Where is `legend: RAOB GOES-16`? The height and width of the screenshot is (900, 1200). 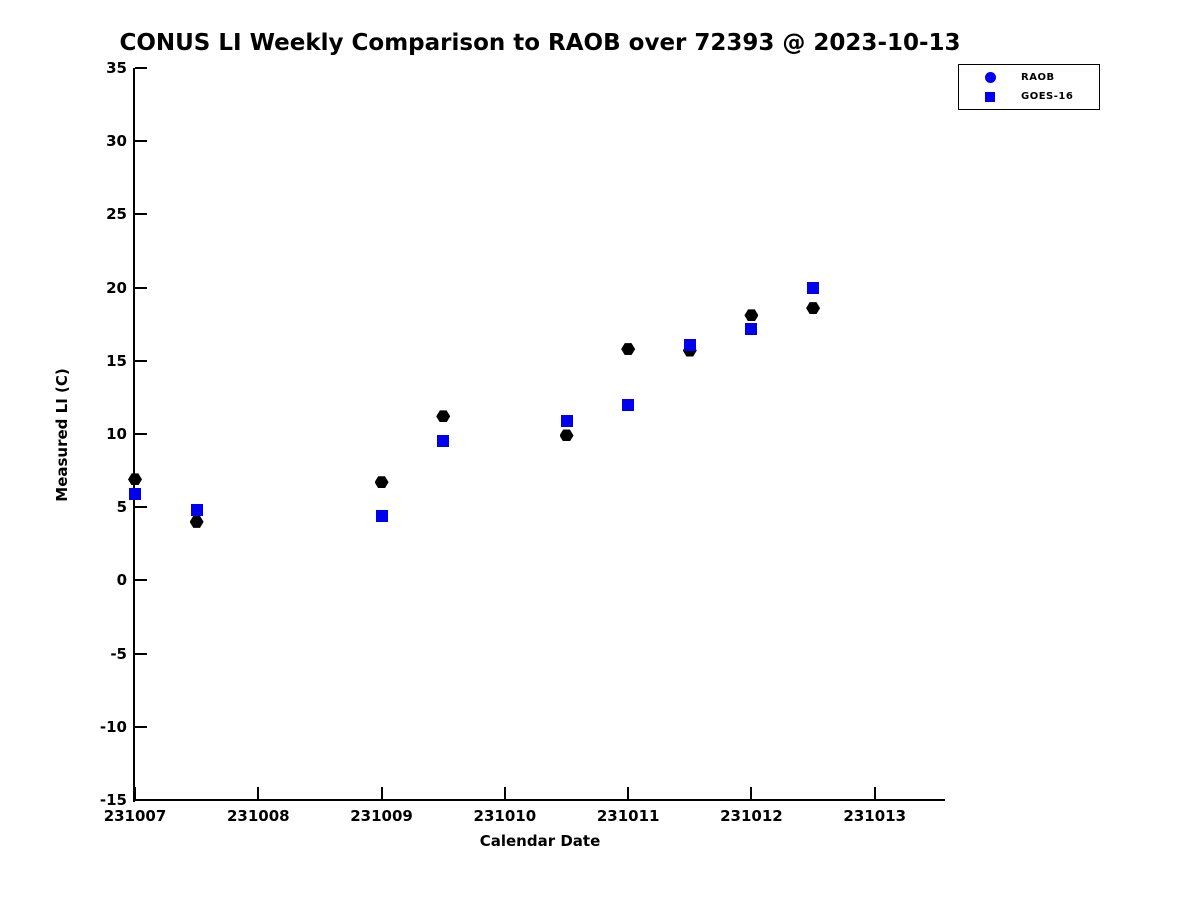 legend: RAOB GOES-16 is located at coordinates (1029, 87).